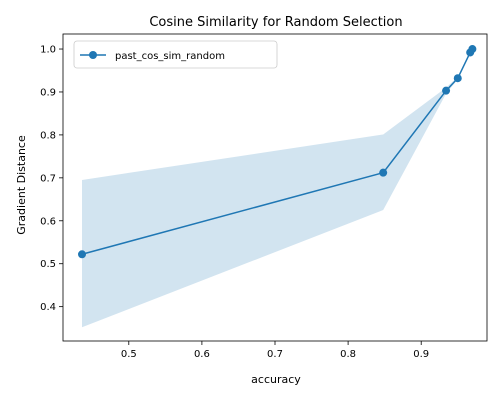  What do you see at coordinates (93, 55) in the screenshot?
I see `legend-marker-swatch` at bounding box center [93, 55].